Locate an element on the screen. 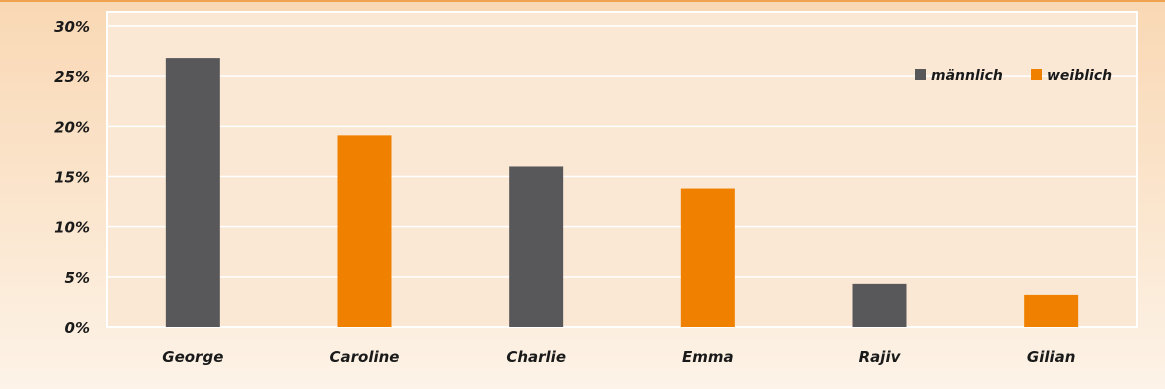 This screenshot has height=389, width=1165. legend-label-female: weiblich is located at coordinates (1079, 76).